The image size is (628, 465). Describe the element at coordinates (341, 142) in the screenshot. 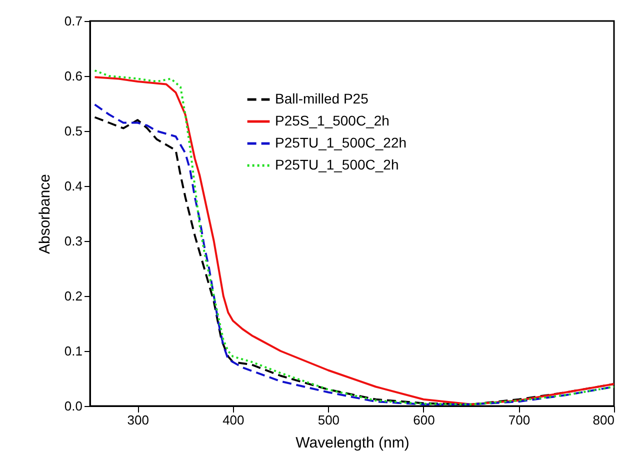

I see `legend-label: P25TU_1_500C_22h` at that location.